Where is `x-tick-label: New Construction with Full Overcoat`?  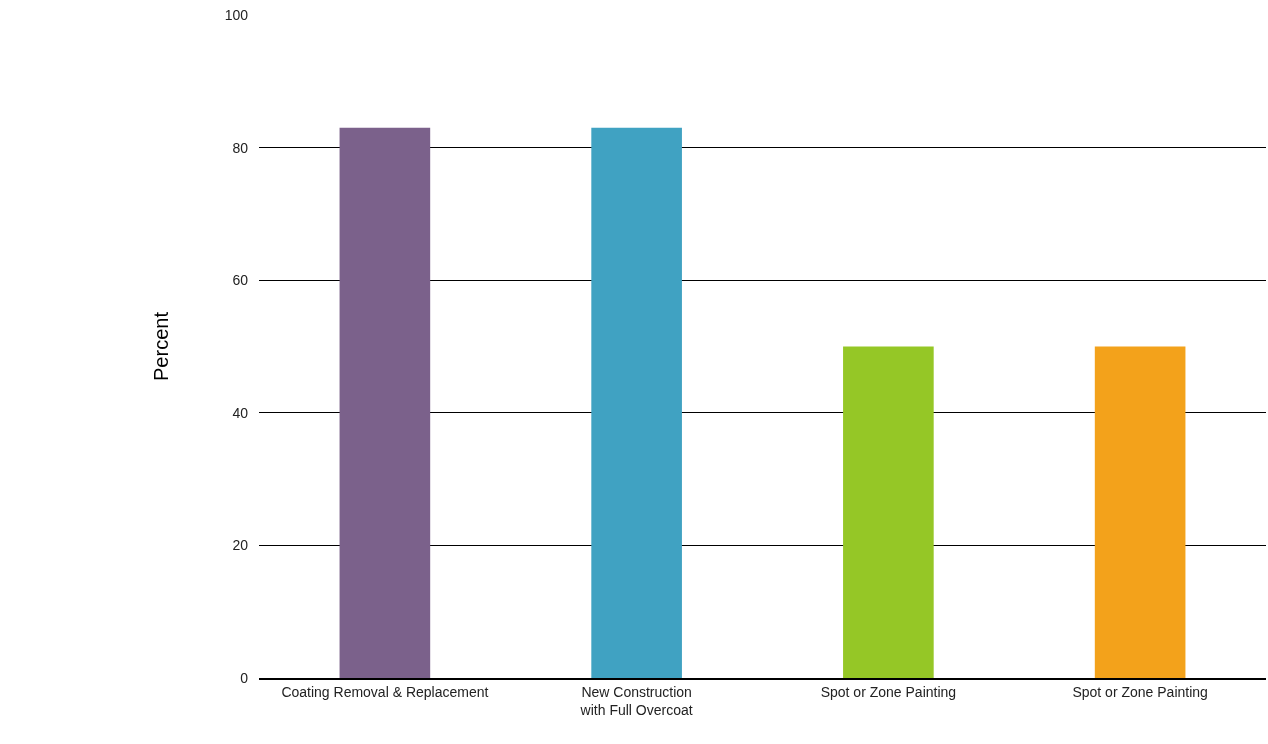
x-tick-label: New Construction with Full Overcoat is located at coordinates (636, 700).